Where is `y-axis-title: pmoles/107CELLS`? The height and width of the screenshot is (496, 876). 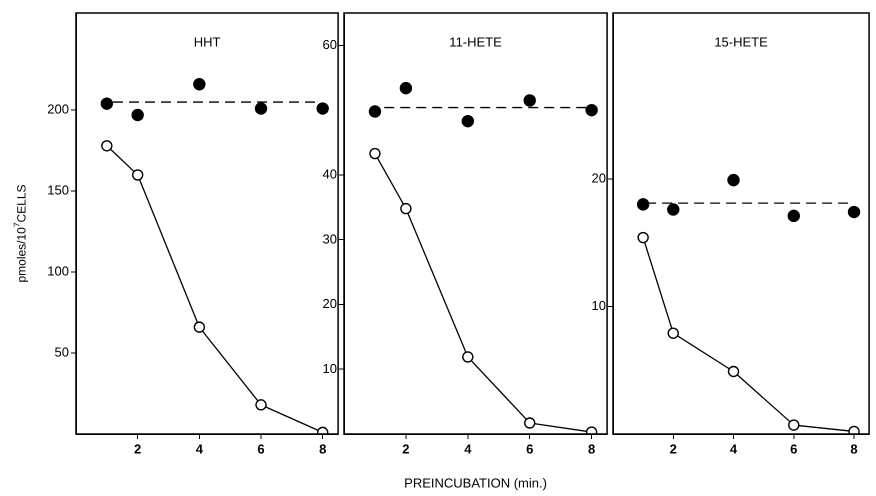
y-axis-title: pmoles/107CELLS is located at coordinates (20, 233).